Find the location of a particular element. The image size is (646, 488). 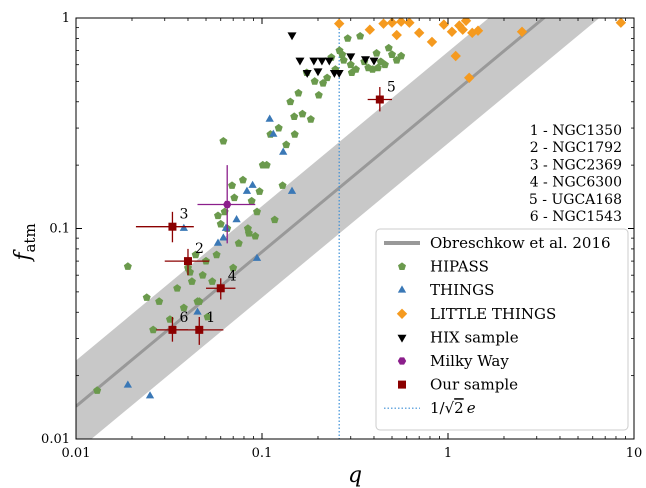

point-label: 1 is located at coordinates (210, 318).